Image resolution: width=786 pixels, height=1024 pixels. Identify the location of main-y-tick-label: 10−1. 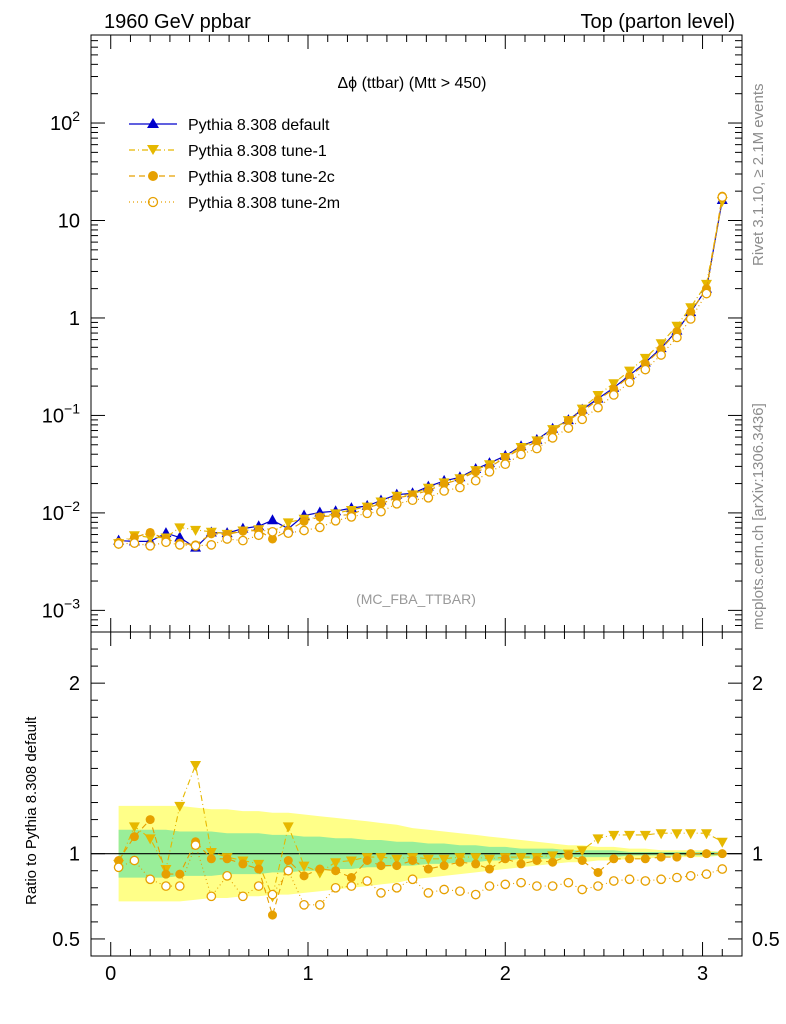
(61, 413).